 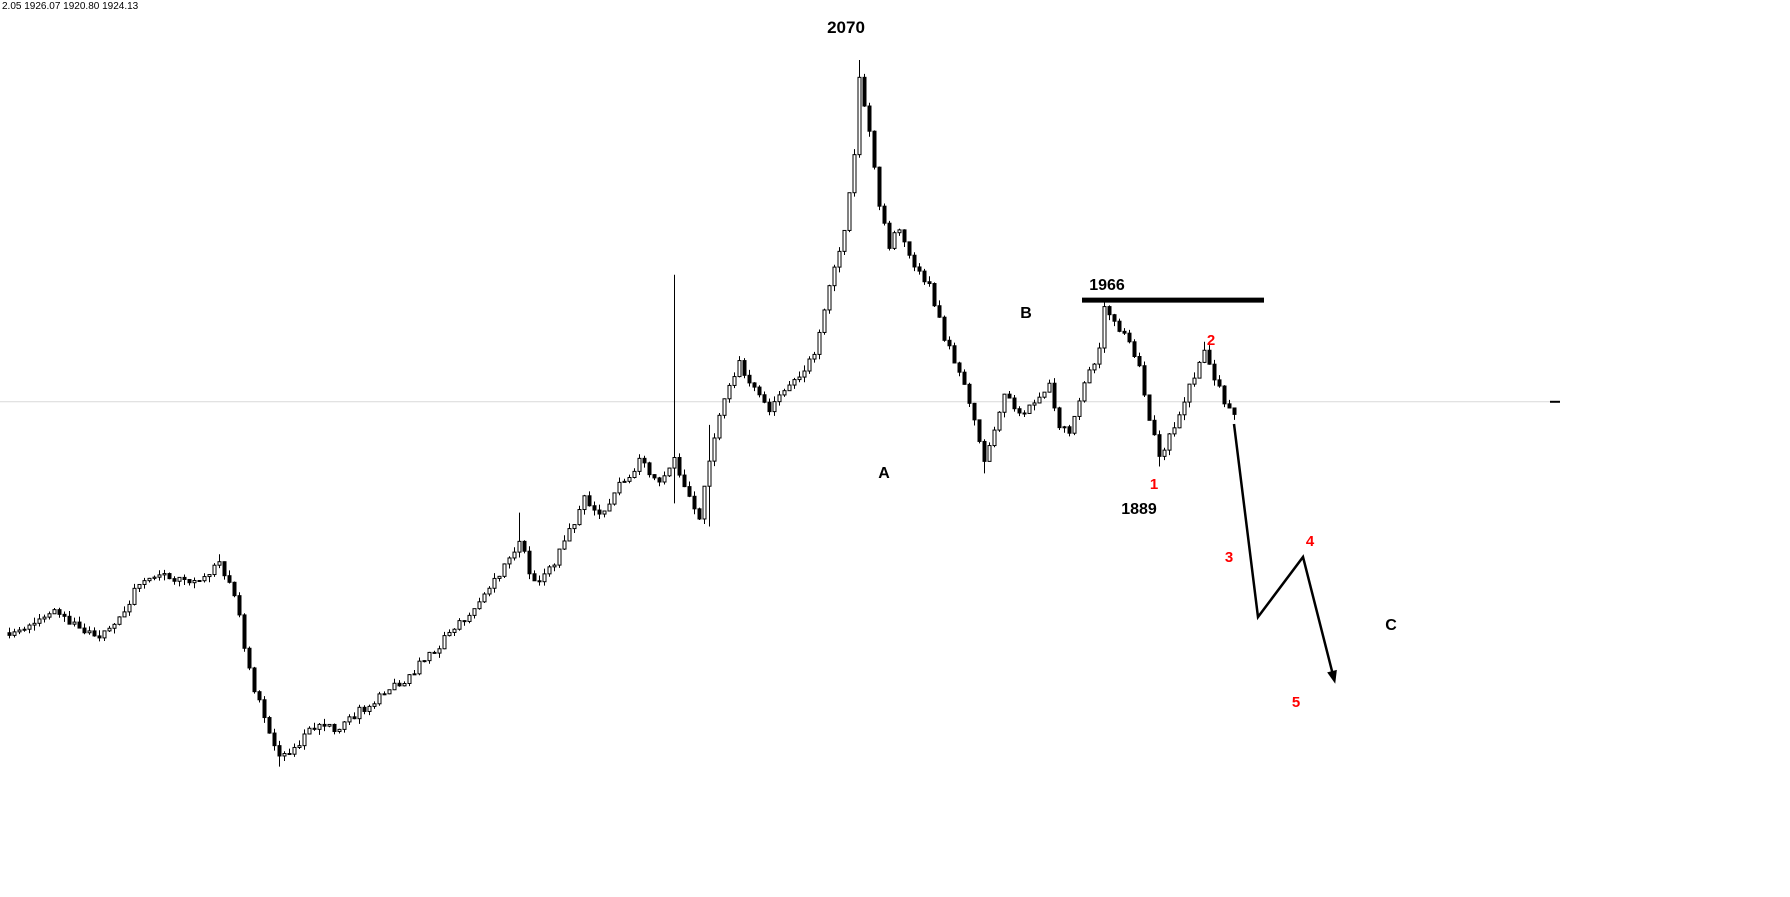 What do you see at coordinates (1107, 285) in the screenshot?
I see `chart-label-level-1966: 1966` at bounding box center [1107, 285].